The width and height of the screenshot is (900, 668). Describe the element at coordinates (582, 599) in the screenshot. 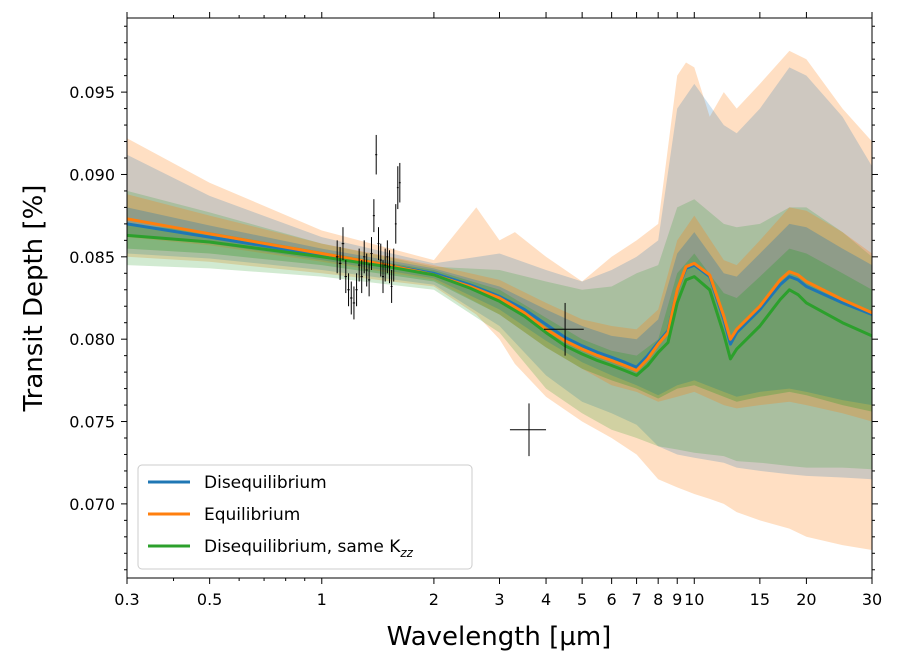

I see `x-tick-label: 5` at that location.